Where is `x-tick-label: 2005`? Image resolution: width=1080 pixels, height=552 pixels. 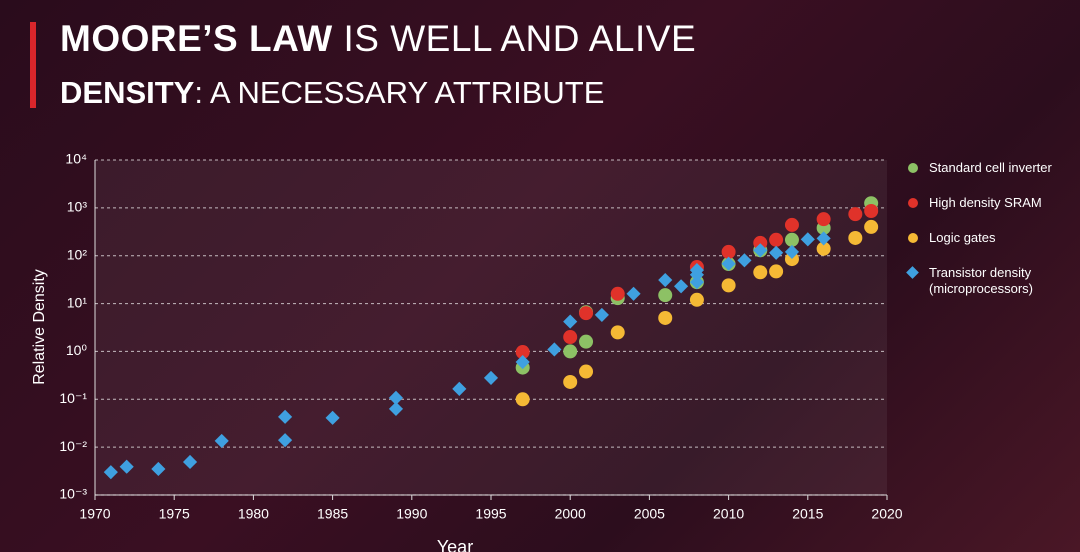
x-tick-label: 2005 is located at coordinates (649, 514).